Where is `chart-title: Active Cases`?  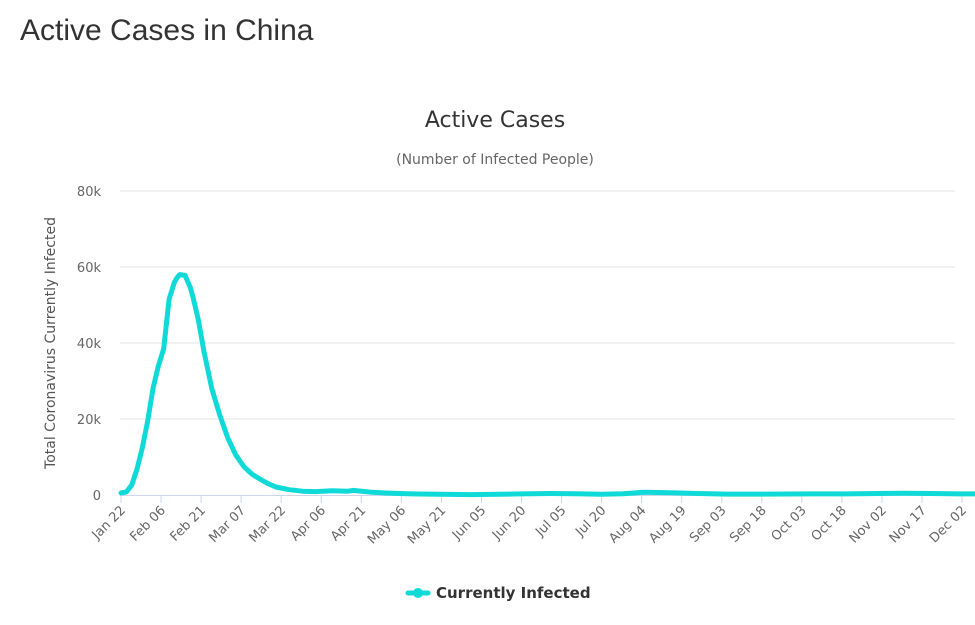 chart-title: Active Cases is located at coordinates (495, 120).